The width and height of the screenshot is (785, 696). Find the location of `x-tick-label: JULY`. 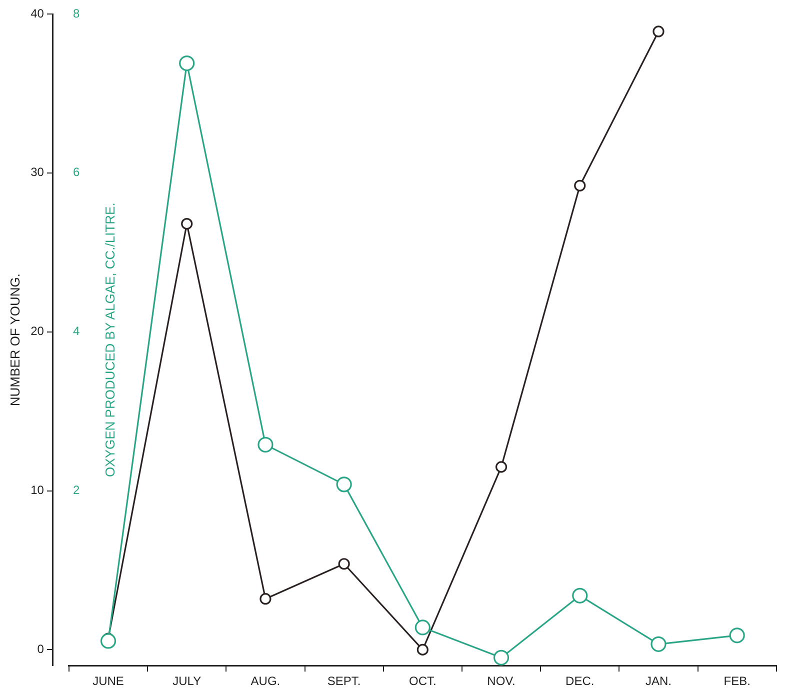

x-tick-label: JULY is located at coordinates (187, 681).